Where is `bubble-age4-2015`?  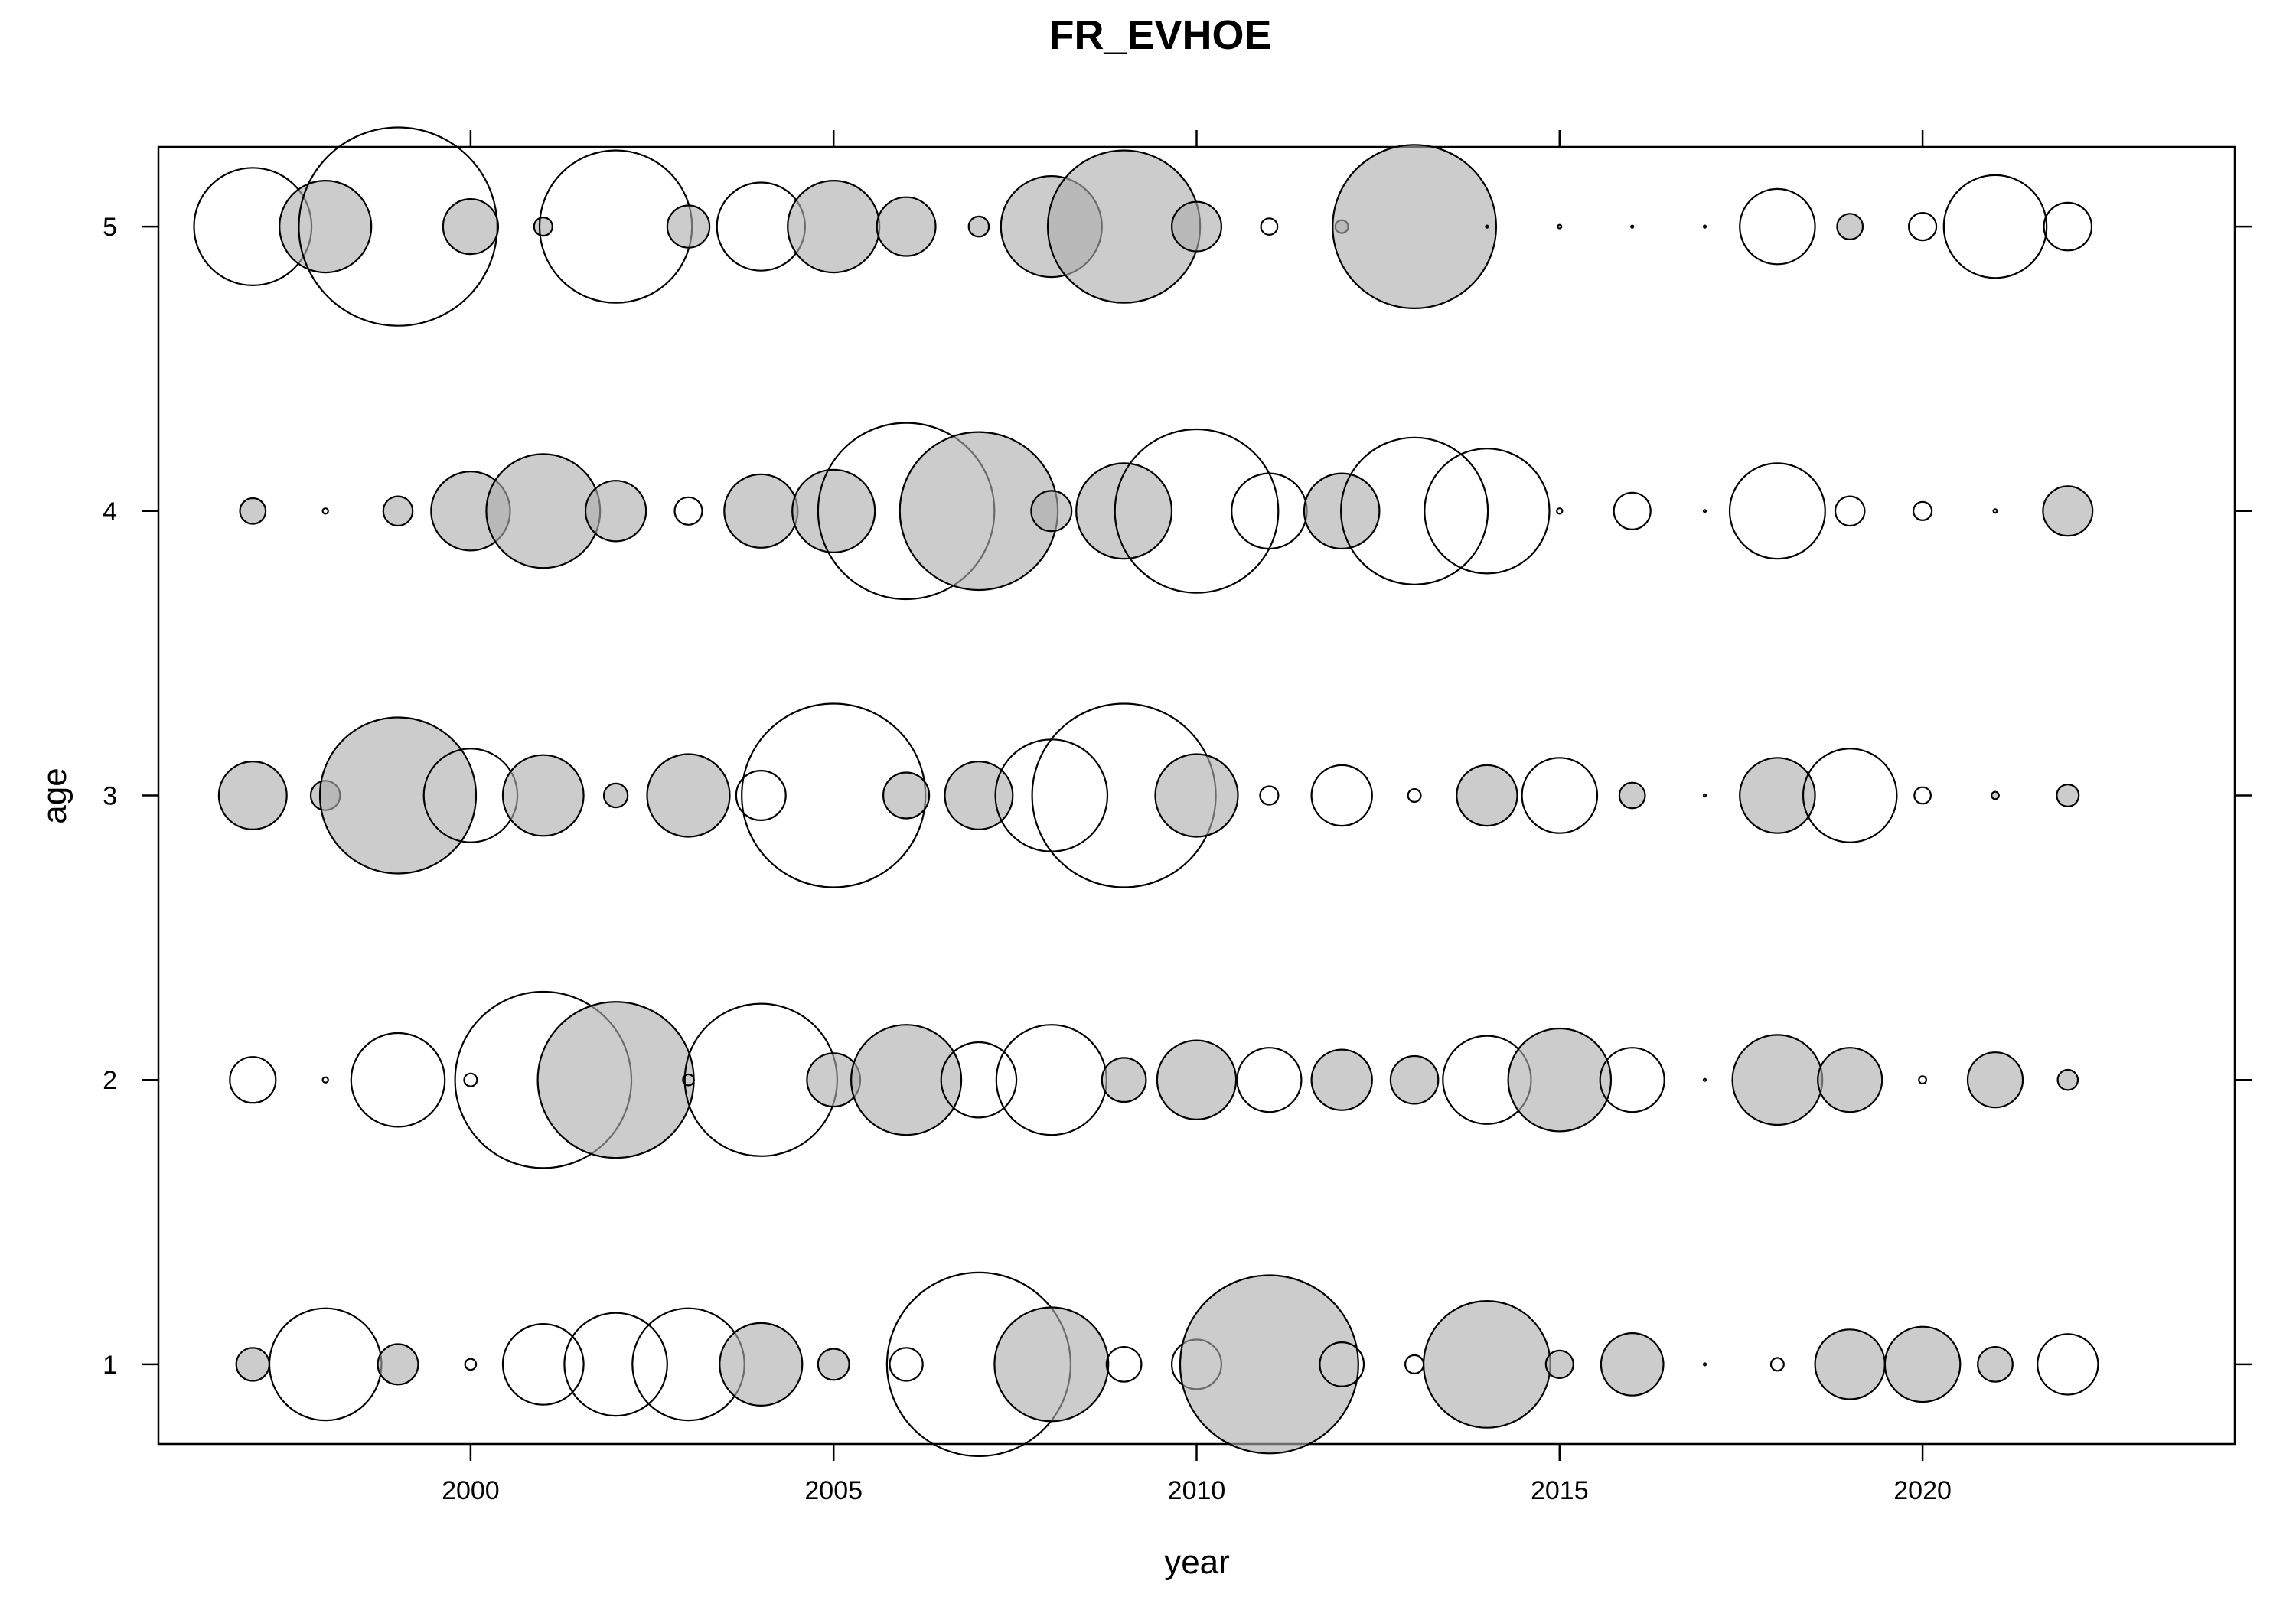
bubble-age4-2015 is located at coordinates (1560, 511).